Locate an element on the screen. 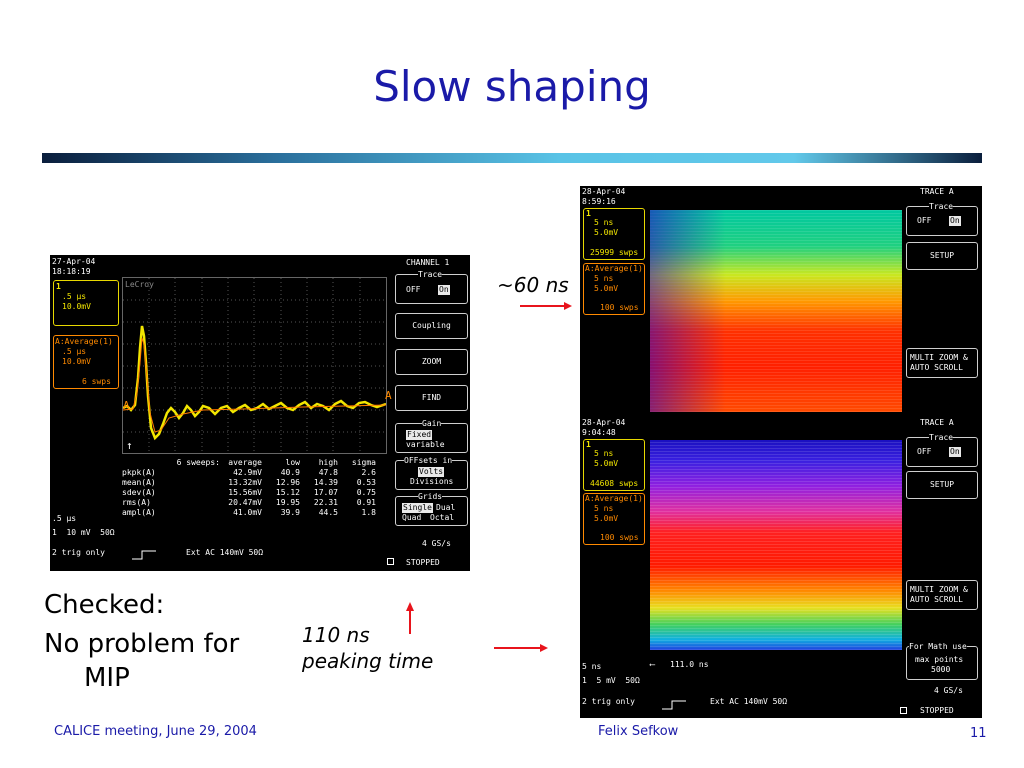 This screenshot has width=1024, height=768. trace-label: Trace is located at coordinates (430, 275).